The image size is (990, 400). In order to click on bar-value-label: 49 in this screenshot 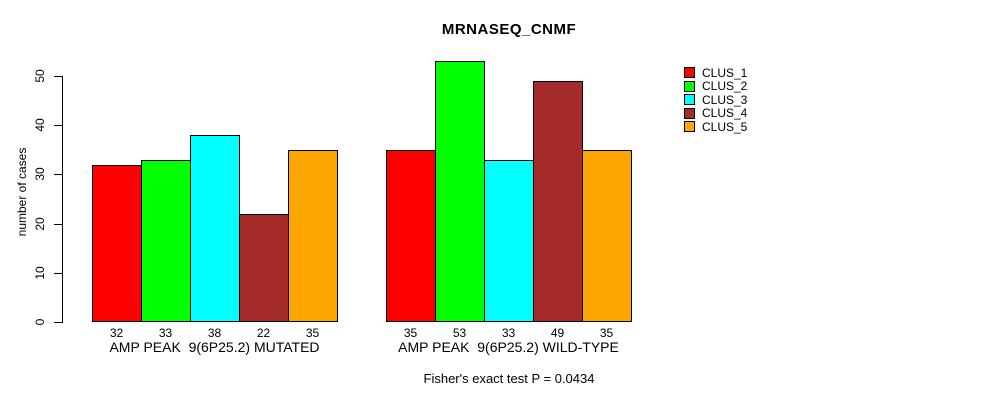, I will do `click(557, 333)`.